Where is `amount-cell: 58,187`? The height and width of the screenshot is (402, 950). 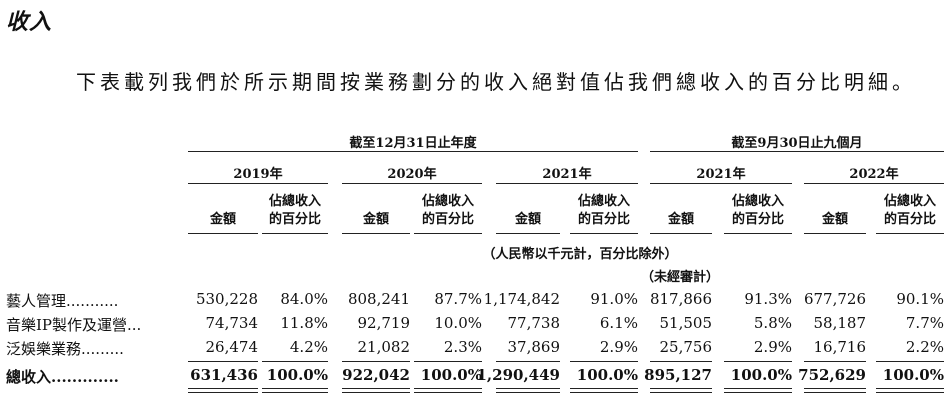 amount-cell: 58,187 is located at coordinates (840, 323).